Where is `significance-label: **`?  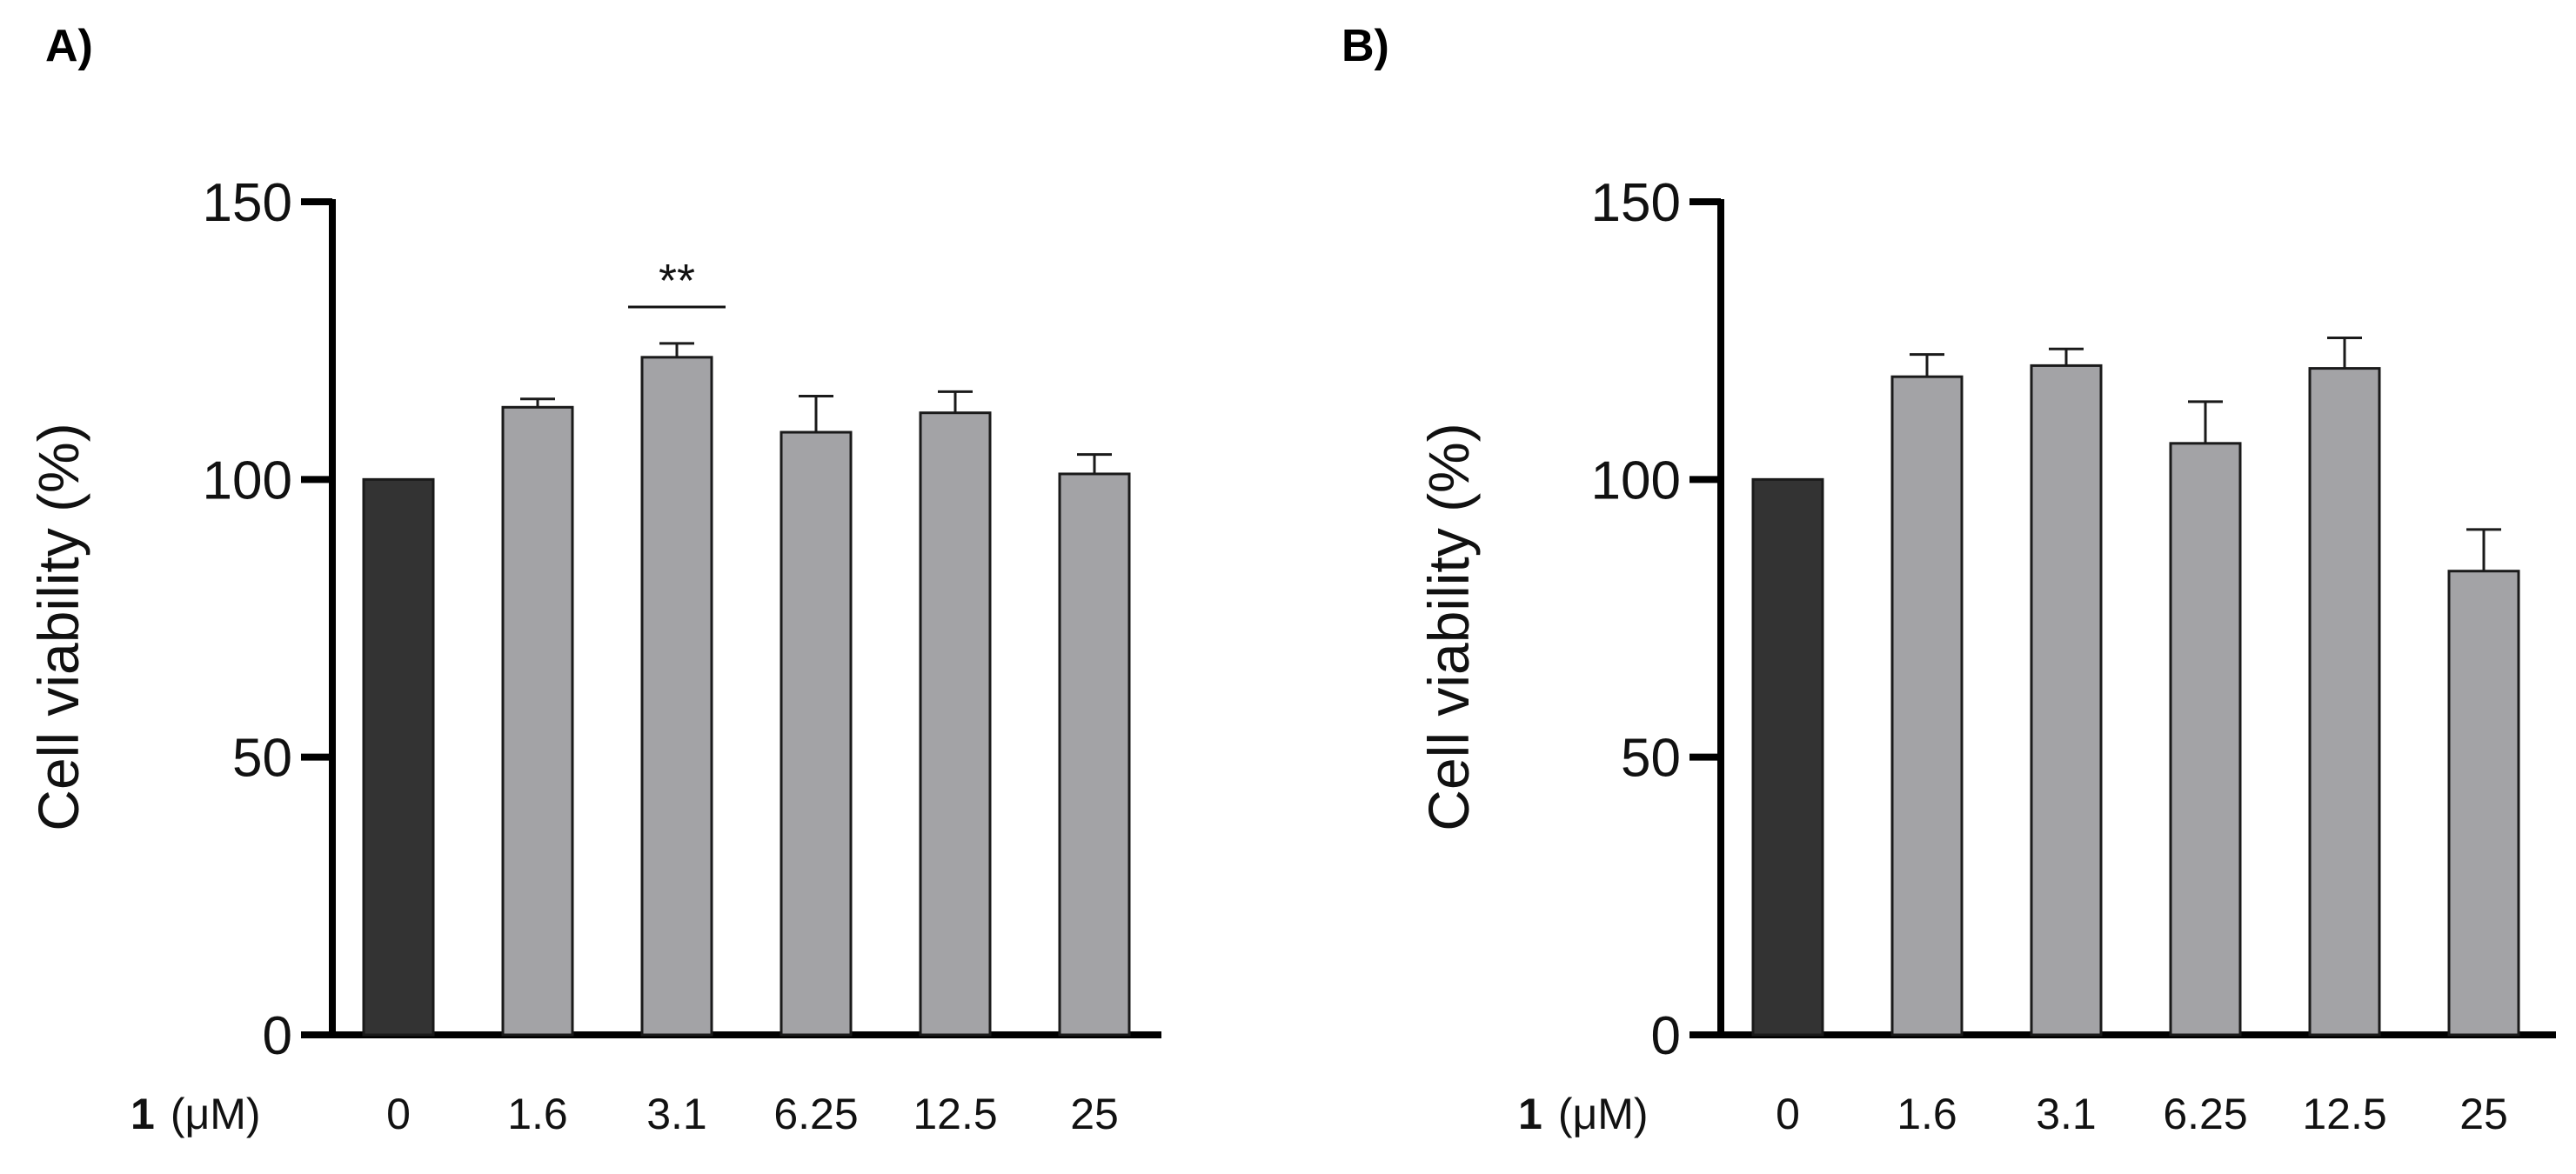
significance-label: ** is located at coordinates (677, 281).